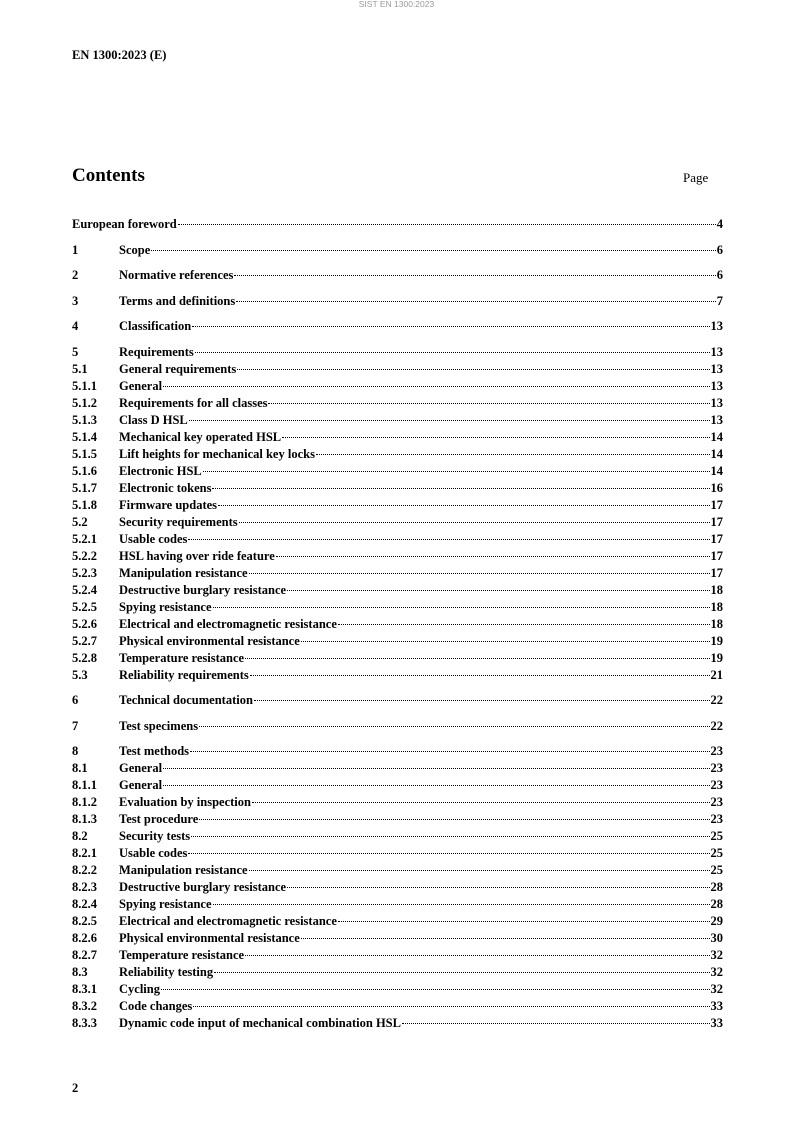 The image size is (793, 1122). Describe the element at coordinates (84, 453) in the screenshot. I see `toc-entry-number: 5.1.5` at that location.